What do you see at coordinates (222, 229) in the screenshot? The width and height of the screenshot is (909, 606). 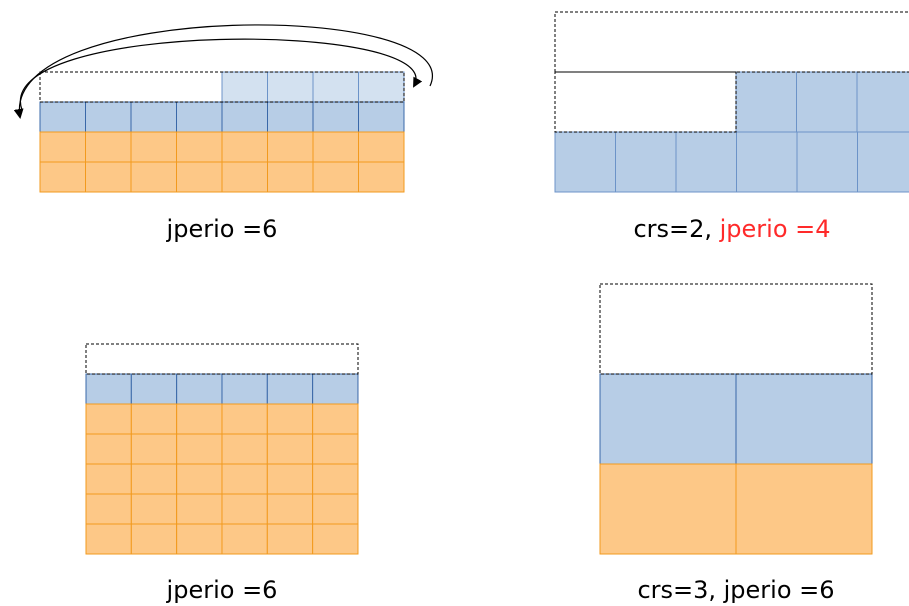 I see `panel-1-caption: jperio =6` at bounding box center [222, 229].